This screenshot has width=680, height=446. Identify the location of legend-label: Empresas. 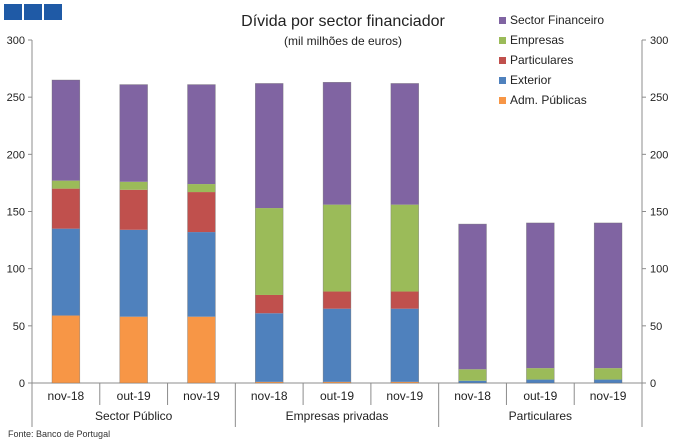
(537, 40).